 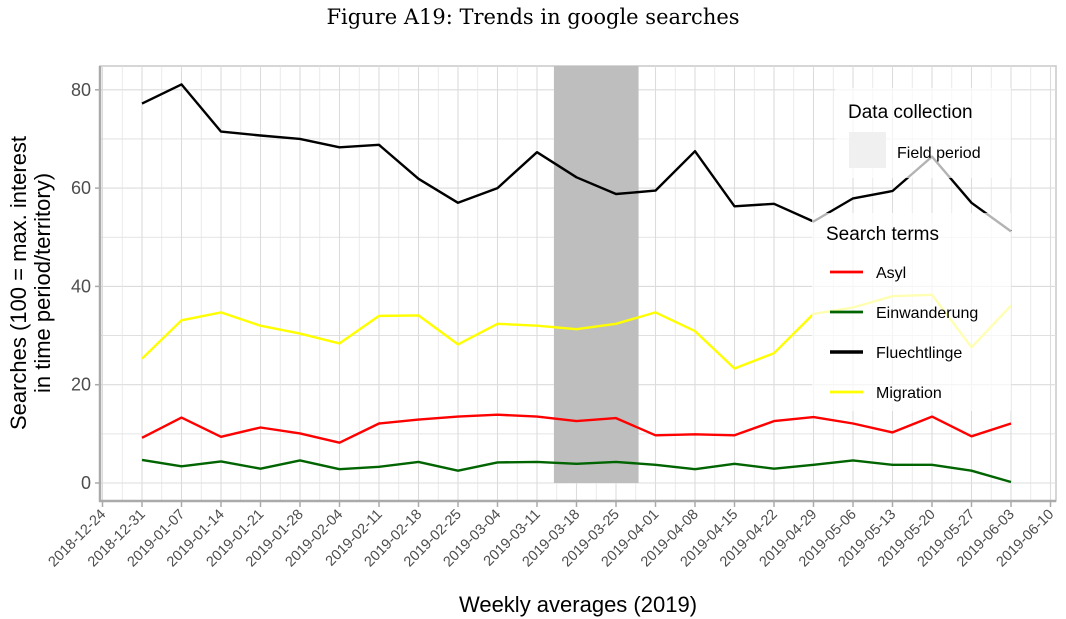 I want to click on legend-label-migration: Migration, so click(x=909, y=393).